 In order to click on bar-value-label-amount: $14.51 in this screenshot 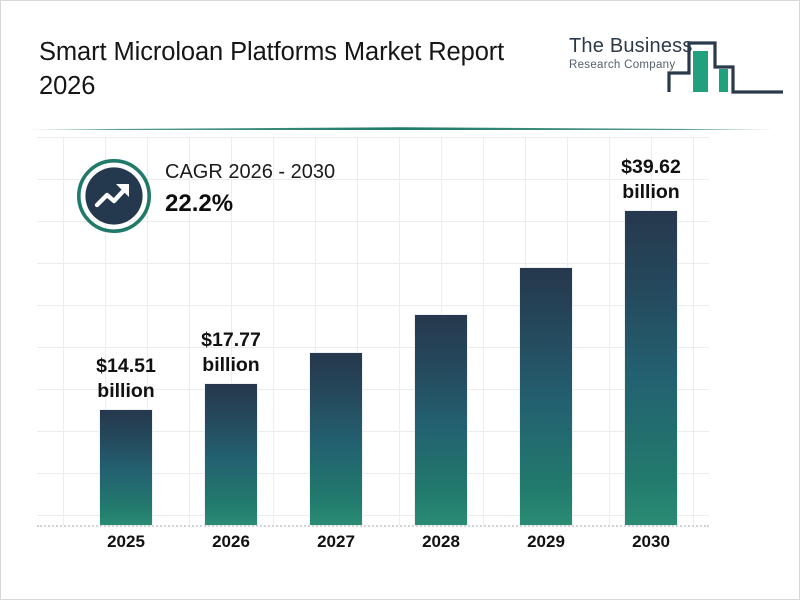, I will do `click(126, 366)`.